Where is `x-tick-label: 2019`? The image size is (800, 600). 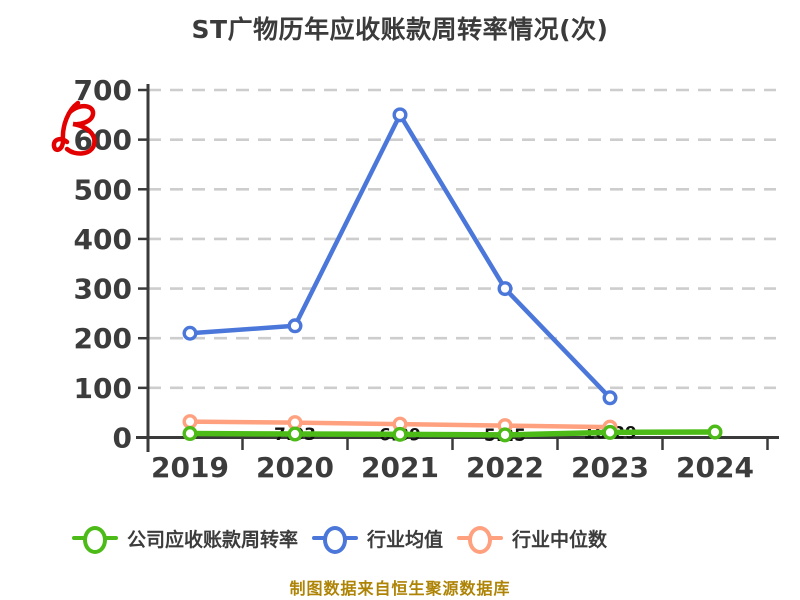
x-tick-label: 2019 is located at coordinates (190, 467).